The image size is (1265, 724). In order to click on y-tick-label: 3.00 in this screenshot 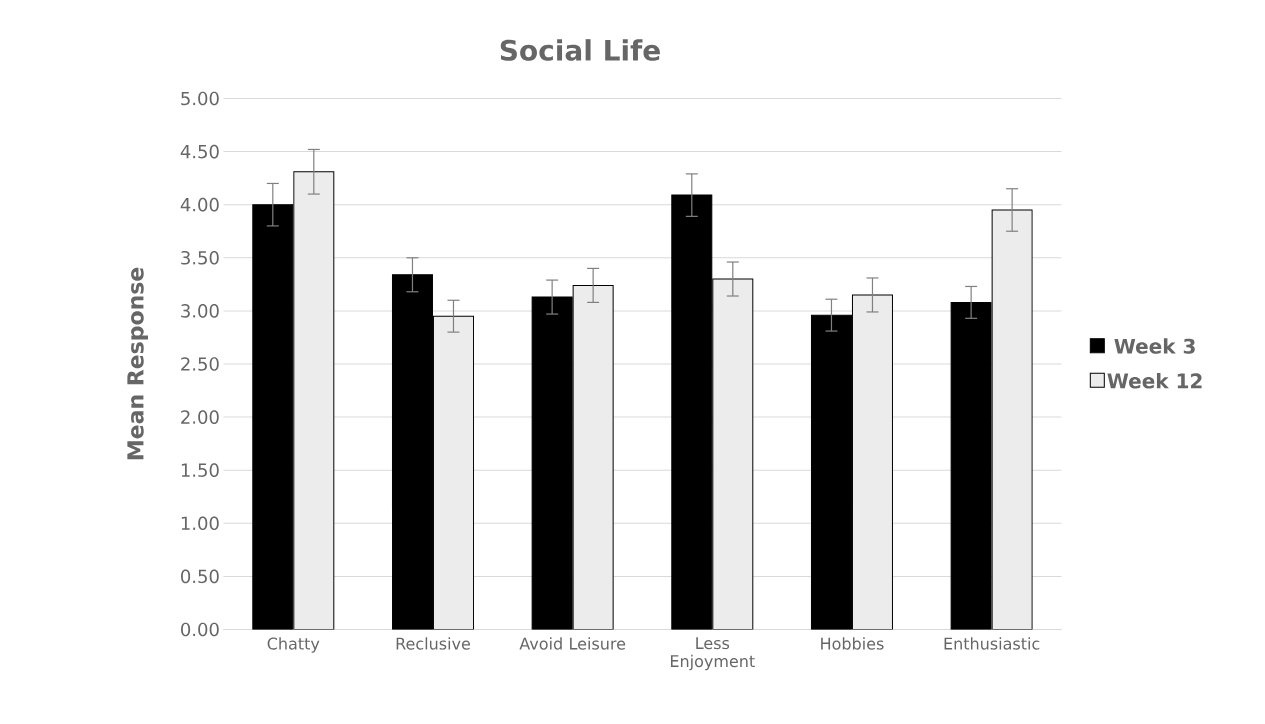, I will do `click(200, 311)`.